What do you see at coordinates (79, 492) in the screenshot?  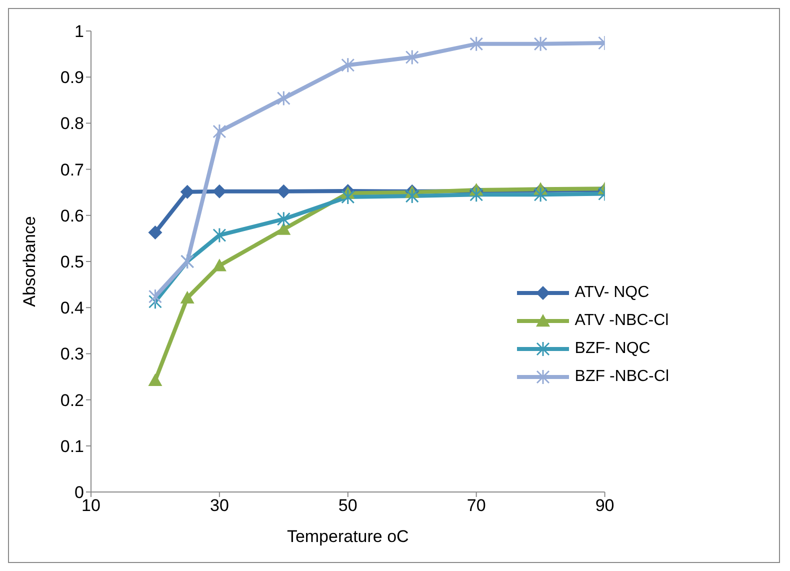 I see `y-tick-label: 0` at bounding box center [79, 492].